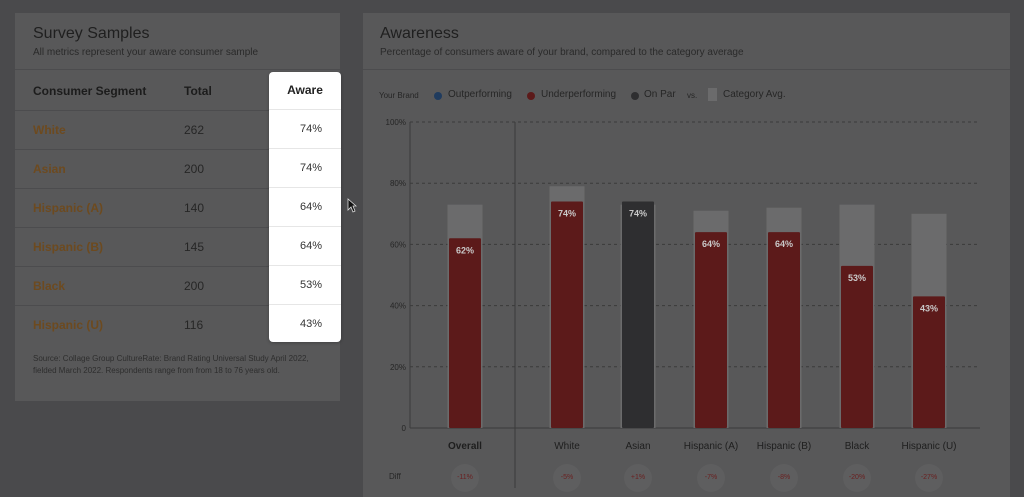  I want to click on awareness-title: Awareness, so click(419, 33).